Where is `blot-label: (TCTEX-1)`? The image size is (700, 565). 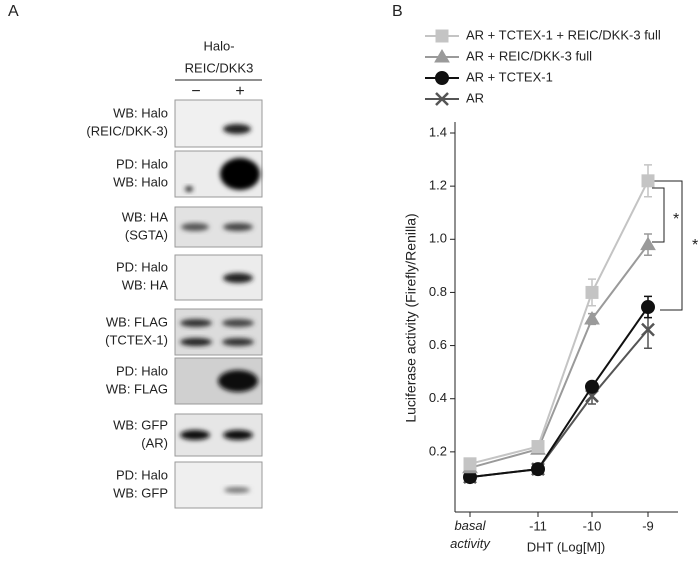
blot-label: (TCTEX-1) is located at coordinates (136, 339).